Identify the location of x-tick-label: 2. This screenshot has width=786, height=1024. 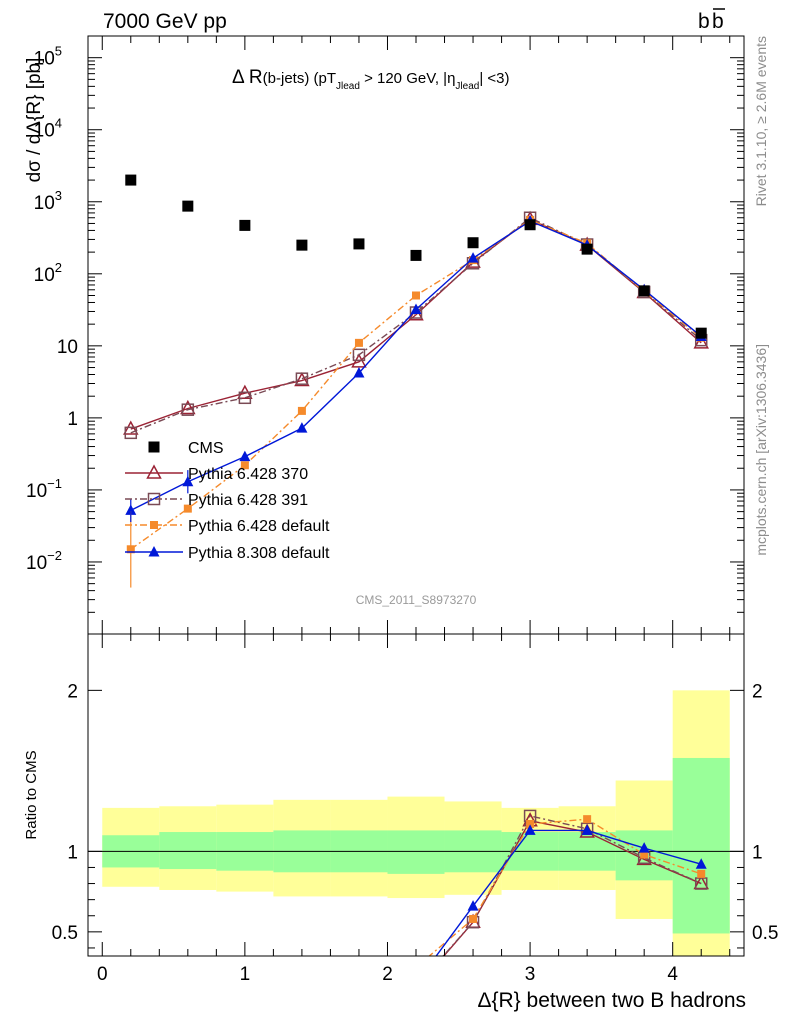
(387, 974).